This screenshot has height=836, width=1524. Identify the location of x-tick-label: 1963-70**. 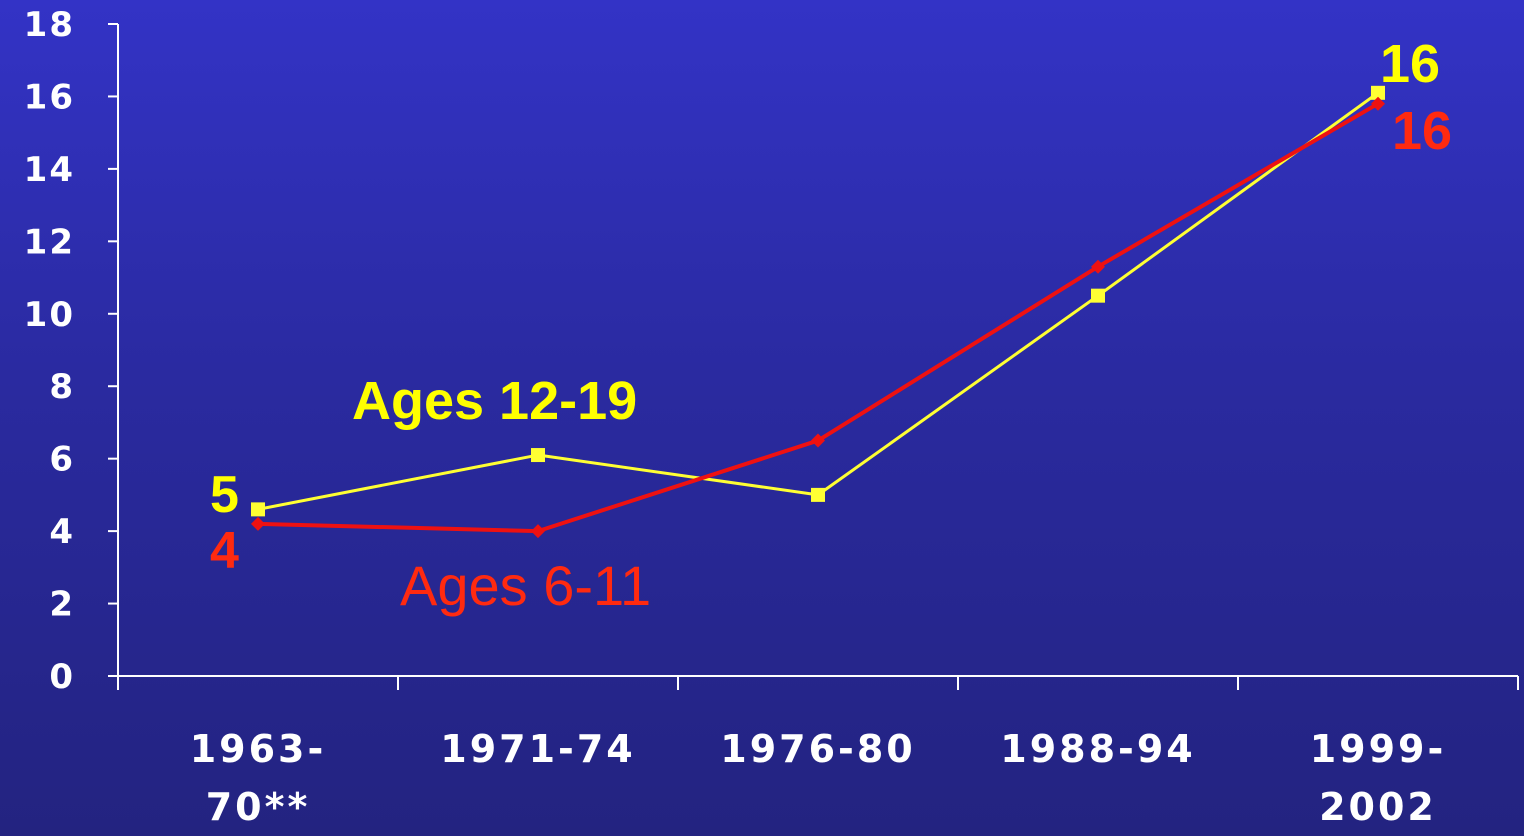
(258, 778).